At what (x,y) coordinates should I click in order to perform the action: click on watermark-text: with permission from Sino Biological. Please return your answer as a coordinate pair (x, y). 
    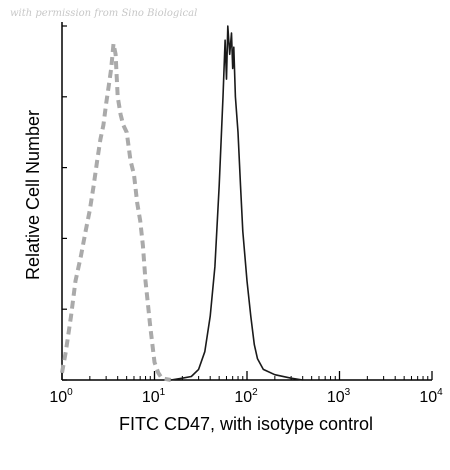
    Looking at the image, I should click on (104, 13).